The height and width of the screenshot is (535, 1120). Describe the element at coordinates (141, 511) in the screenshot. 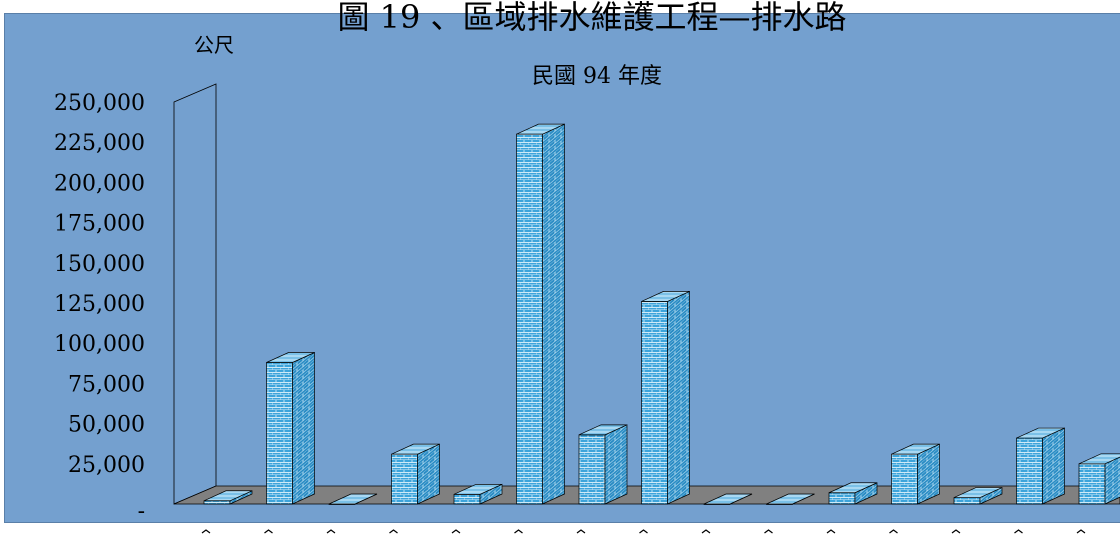

I see `y-tick-label: -` at that location.